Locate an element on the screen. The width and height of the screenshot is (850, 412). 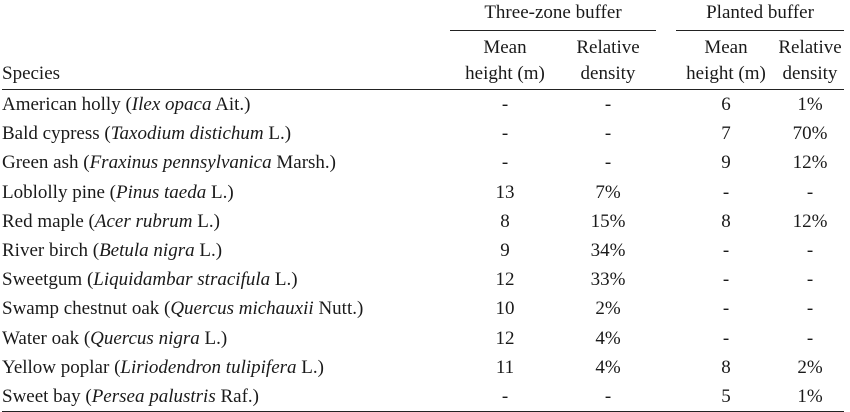
scientific-name: Quercus michauxii is located at coordinates (242, 309).